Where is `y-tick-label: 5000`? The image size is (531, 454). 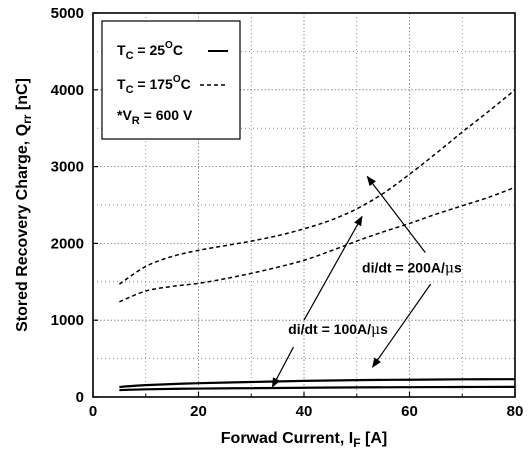 y-tick-label: 5000 is located at coordinates (67, 13).